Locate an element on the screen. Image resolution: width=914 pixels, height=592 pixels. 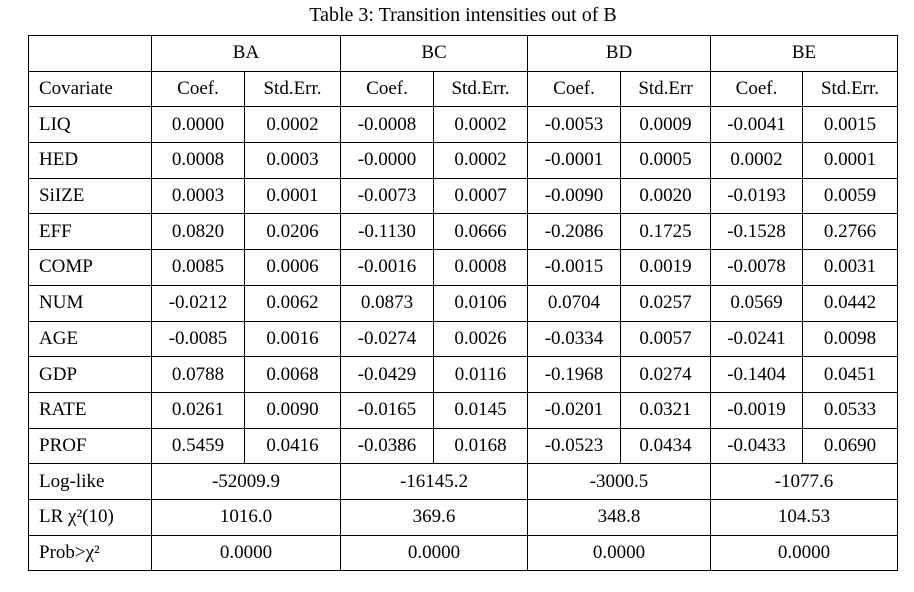
value-cell: -0.0008 is located at coordinates (387, 125).